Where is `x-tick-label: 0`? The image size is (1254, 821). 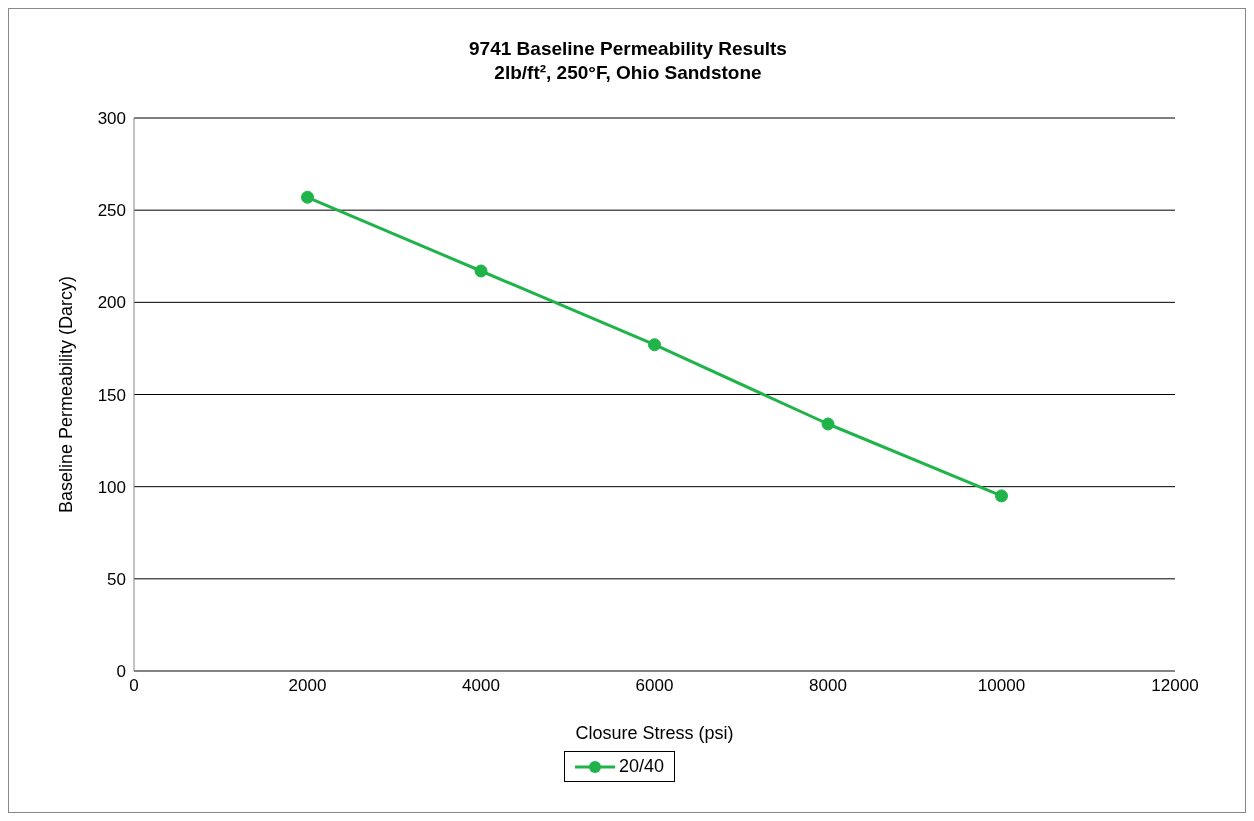
x-tick-label: 0 is located at coordinates (134, 686).